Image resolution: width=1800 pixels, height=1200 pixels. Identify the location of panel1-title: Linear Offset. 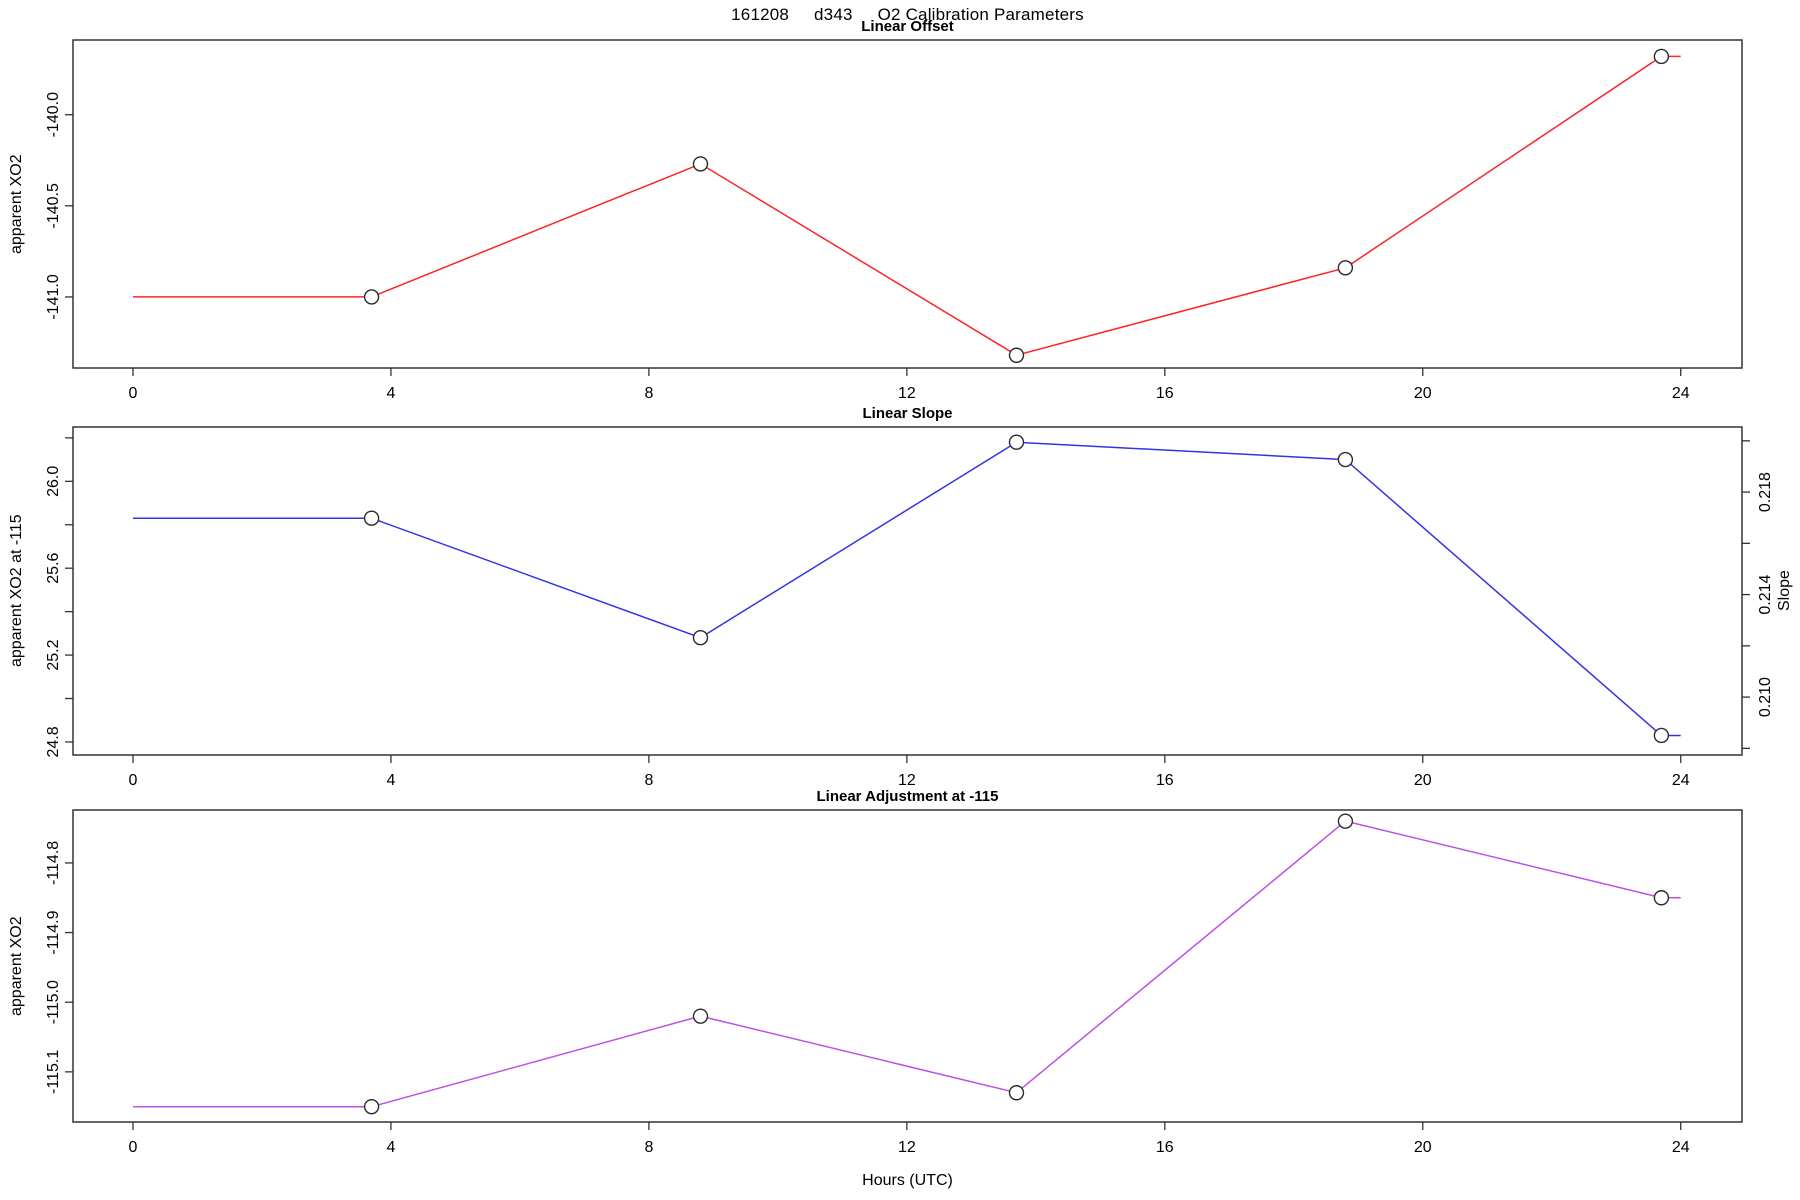
(907, 26).